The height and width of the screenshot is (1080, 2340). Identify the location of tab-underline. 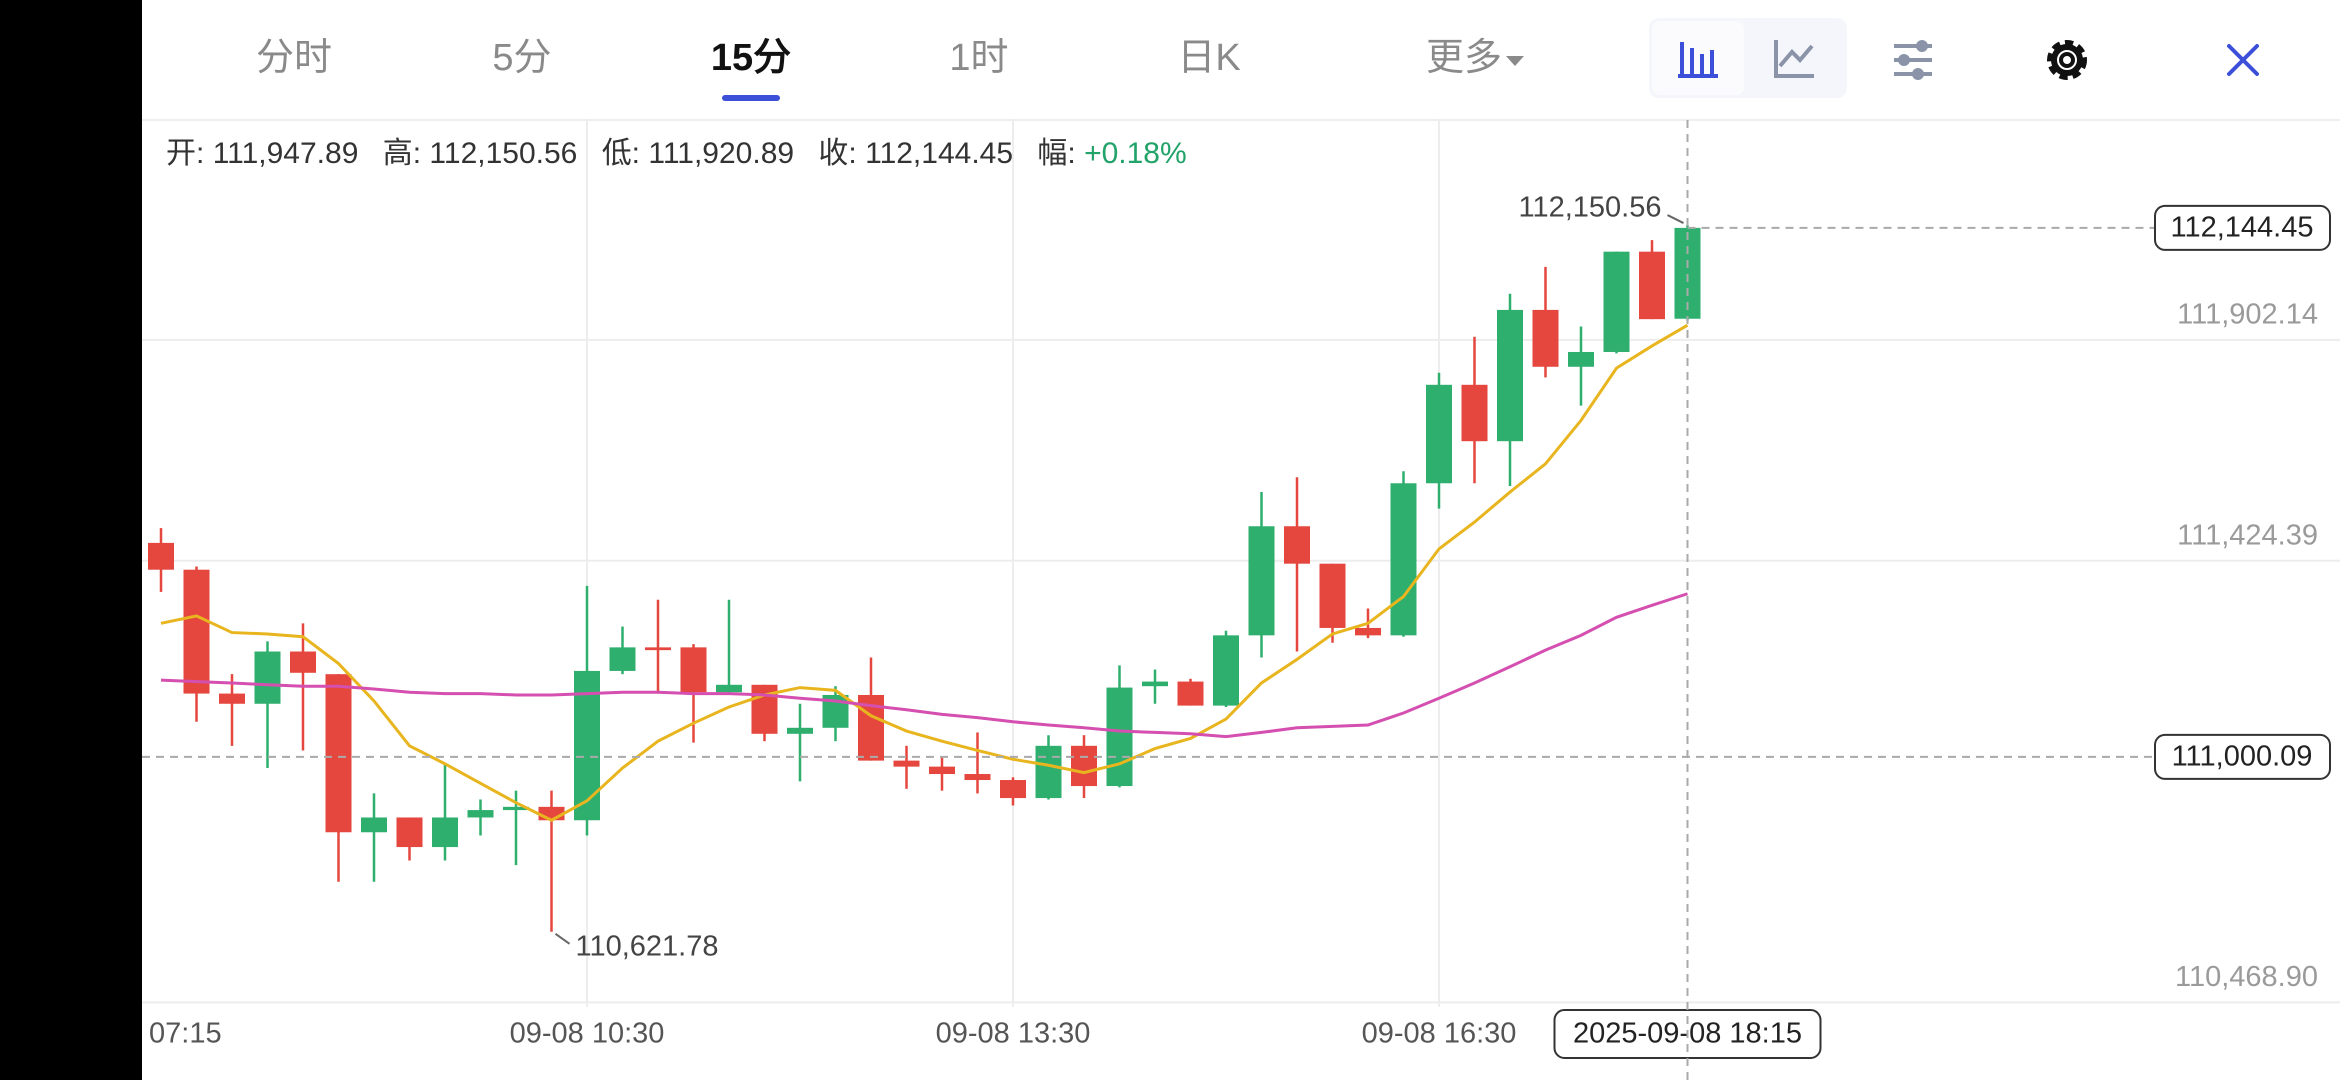
(751, 98).